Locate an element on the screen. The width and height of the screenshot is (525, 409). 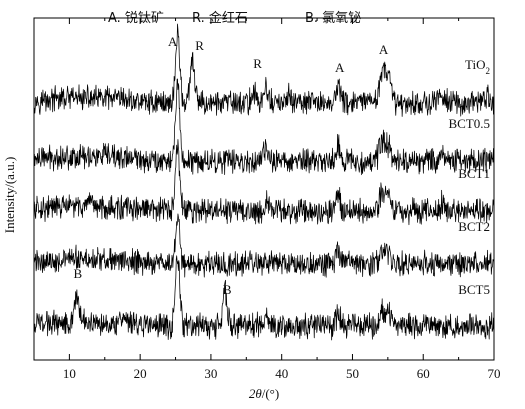
series-label-bct2: BCT2 is located at coordinates (474, 226).